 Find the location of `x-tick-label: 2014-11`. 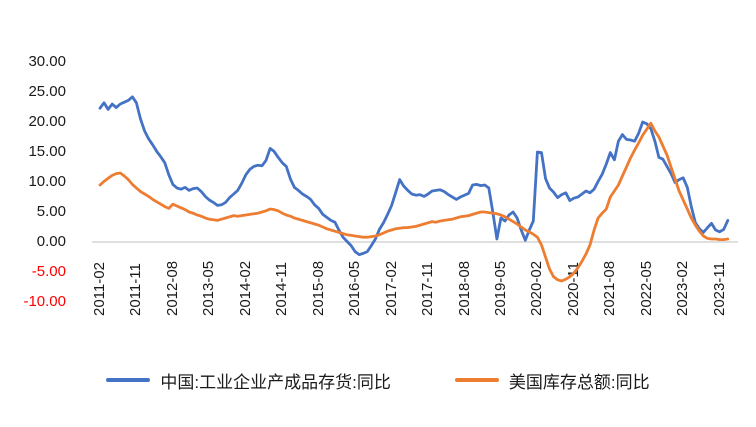

x-tick-label: 2014-11 is located at coordinates (282, 289).